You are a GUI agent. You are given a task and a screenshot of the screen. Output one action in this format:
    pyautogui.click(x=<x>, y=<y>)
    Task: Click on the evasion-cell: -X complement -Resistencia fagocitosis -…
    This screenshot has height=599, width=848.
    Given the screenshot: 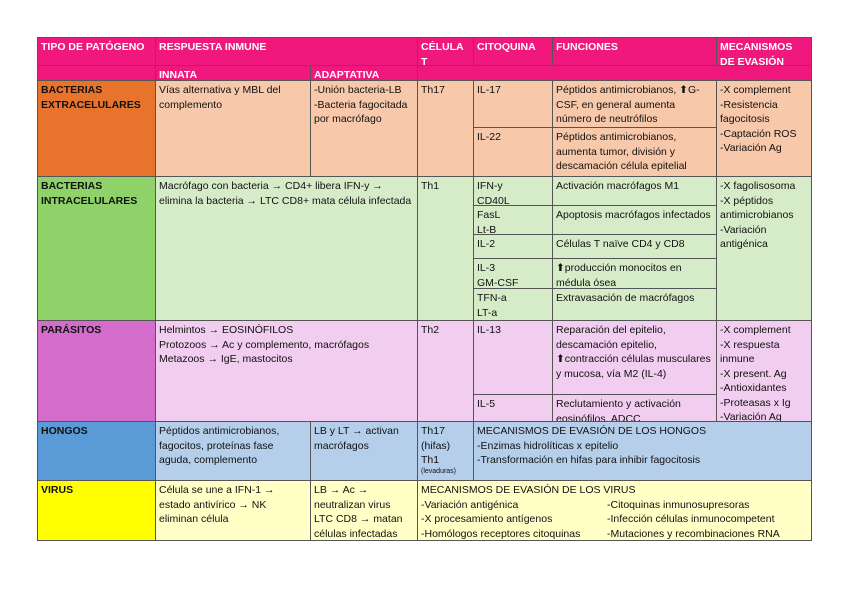 What is the action you would take?
    pyautogui.click(x=764, y=128)
    